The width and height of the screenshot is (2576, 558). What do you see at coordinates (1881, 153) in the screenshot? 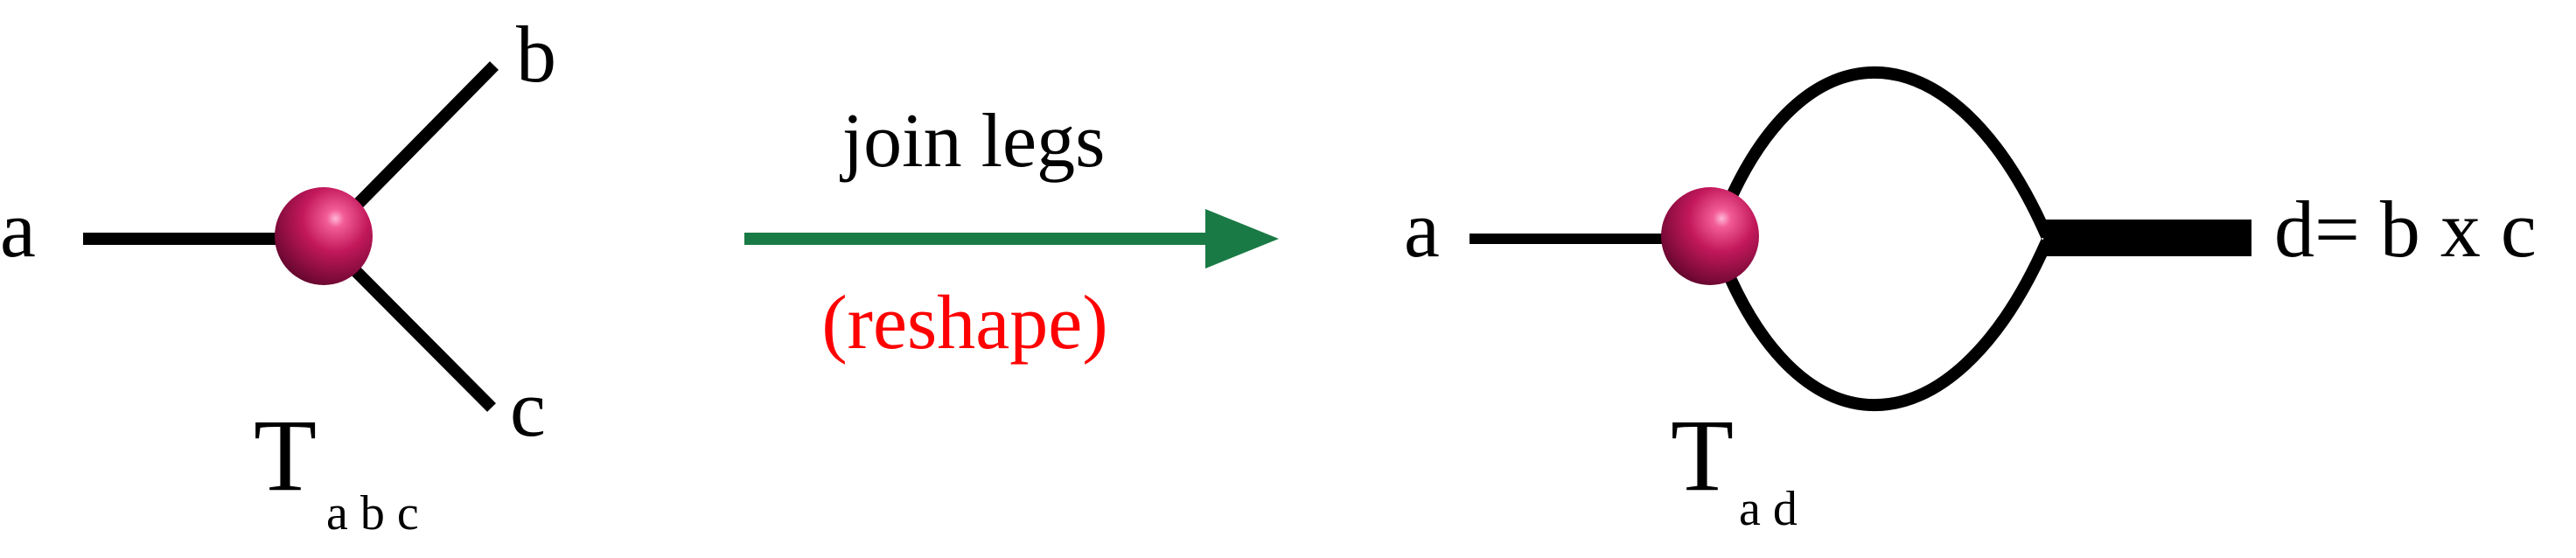
I see `upper-loop-leg` at bounding box center [1881, 153].